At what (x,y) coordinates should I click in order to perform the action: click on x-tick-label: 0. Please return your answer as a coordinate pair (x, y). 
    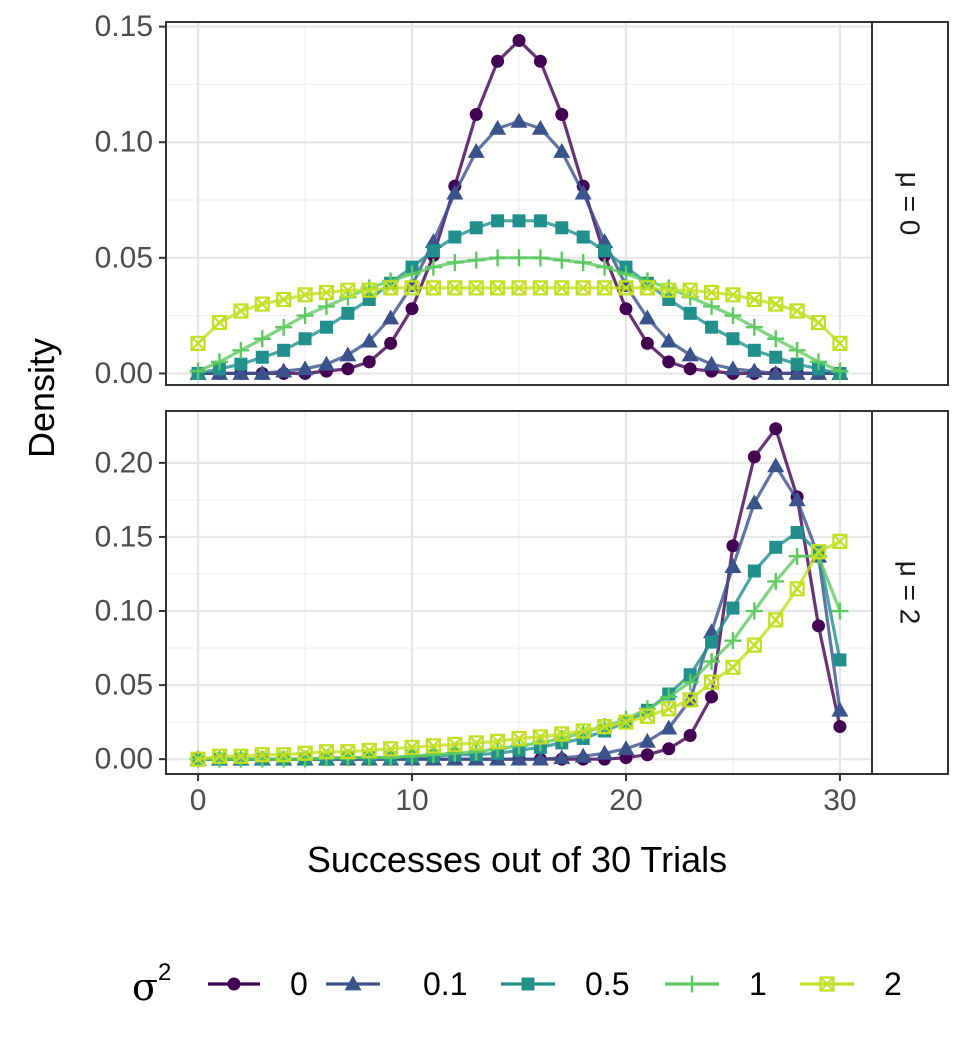
    Looking at the image, I should click on (198, 800).